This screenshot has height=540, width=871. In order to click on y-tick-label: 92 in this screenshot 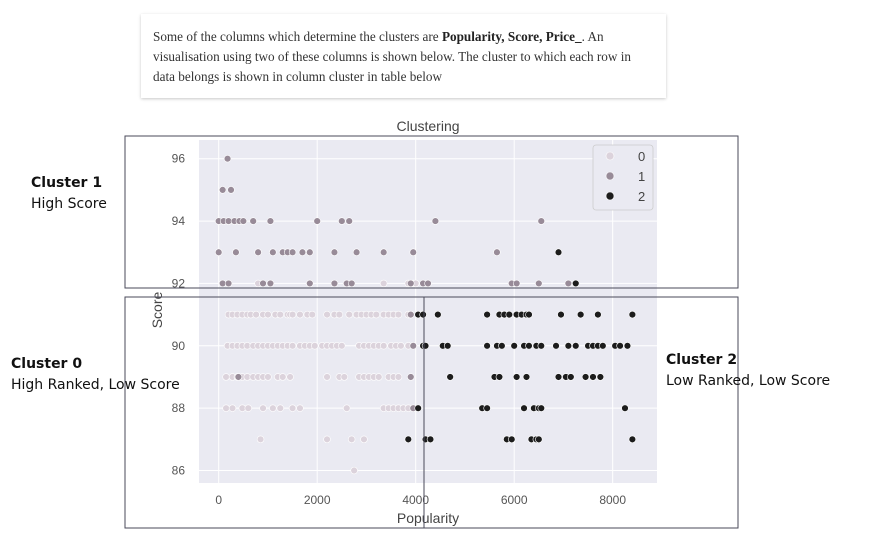, I will do `click(179, 283)`.